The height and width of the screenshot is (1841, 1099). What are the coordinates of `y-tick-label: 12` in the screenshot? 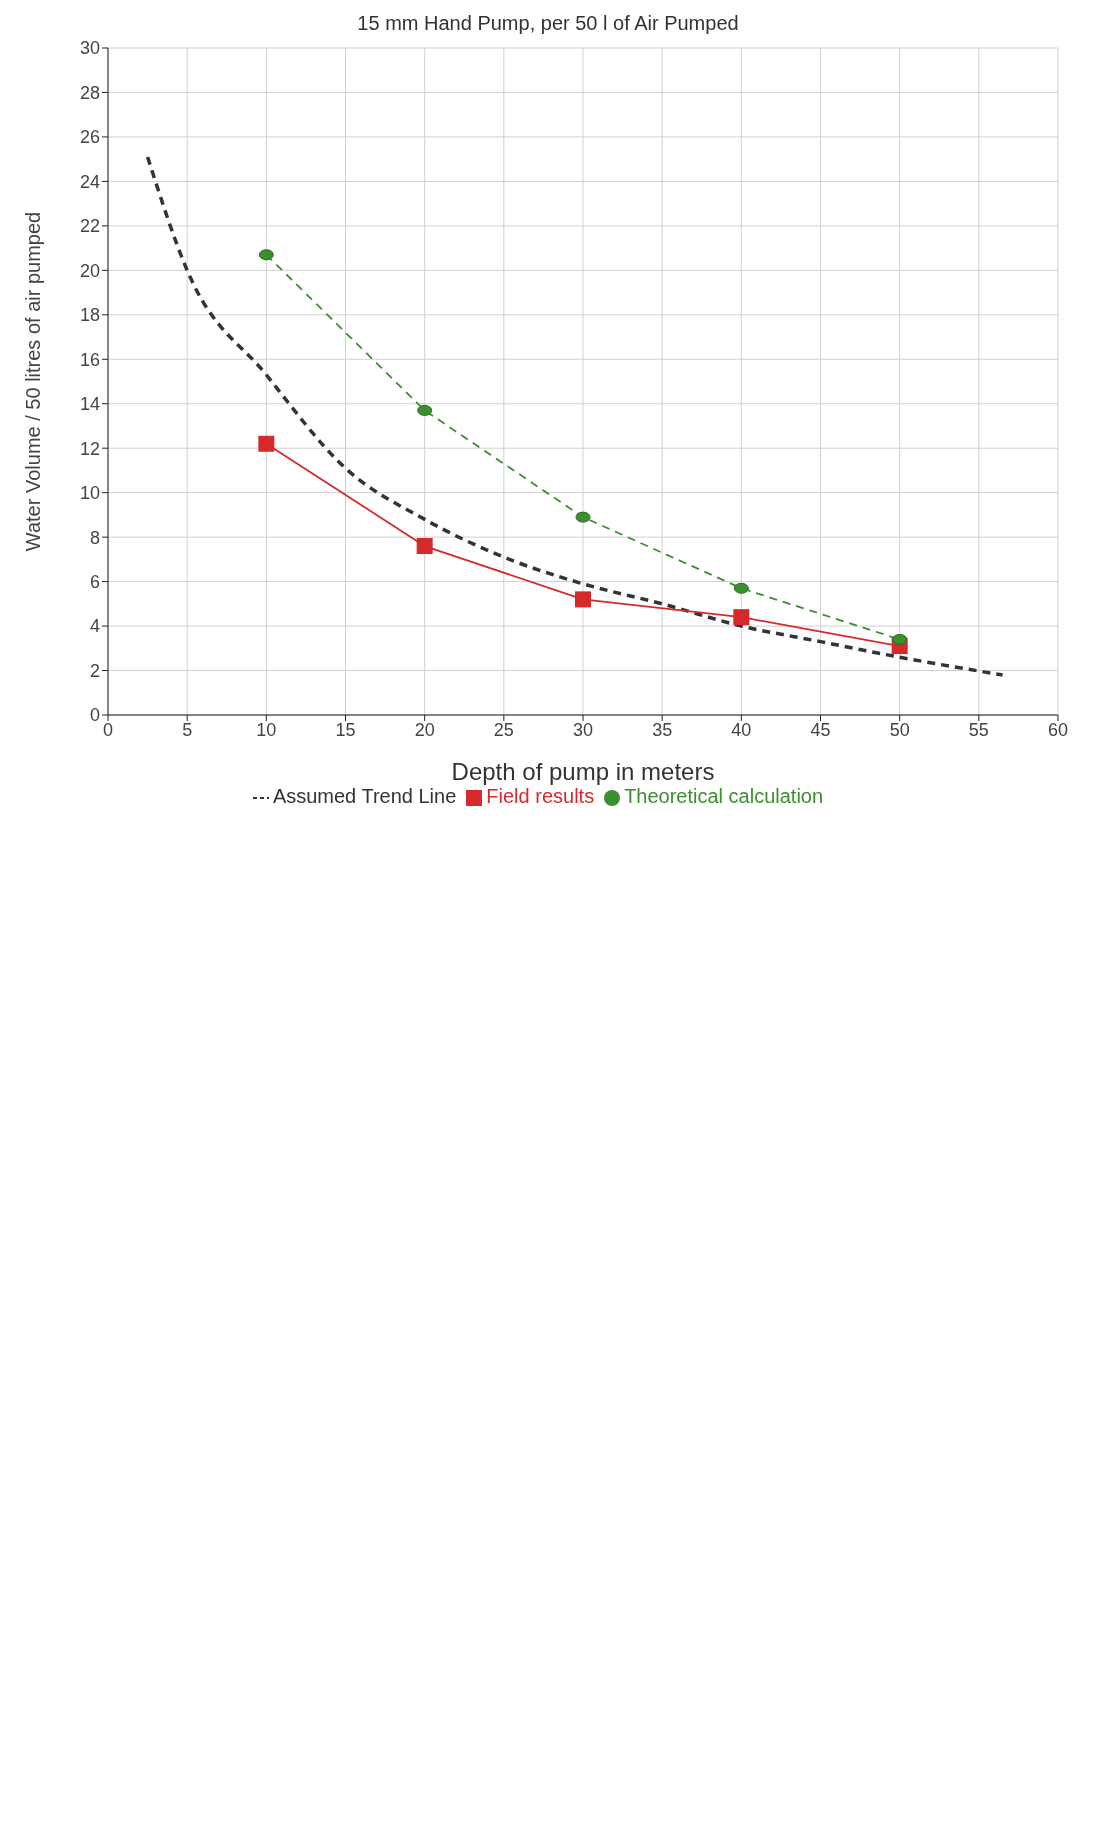 It's located at (89, 448).